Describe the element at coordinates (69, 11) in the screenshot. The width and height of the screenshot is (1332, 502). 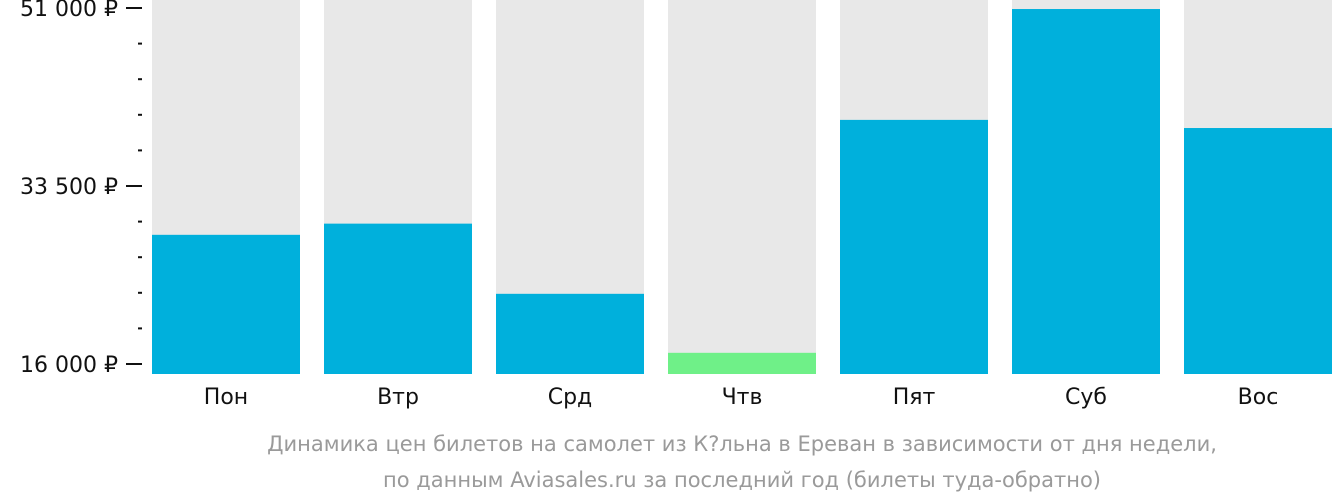
I see `y-tick-label: 51 000 ₽` at that location.